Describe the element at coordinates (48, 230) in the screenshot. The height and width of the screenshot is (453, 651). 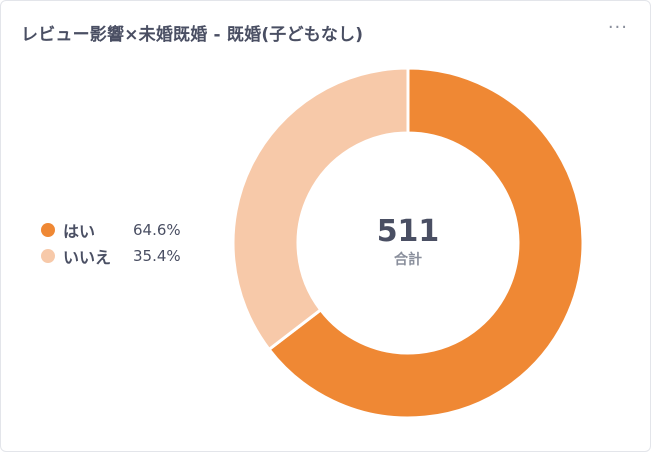
I see `legend-swatch-yes` at that location.